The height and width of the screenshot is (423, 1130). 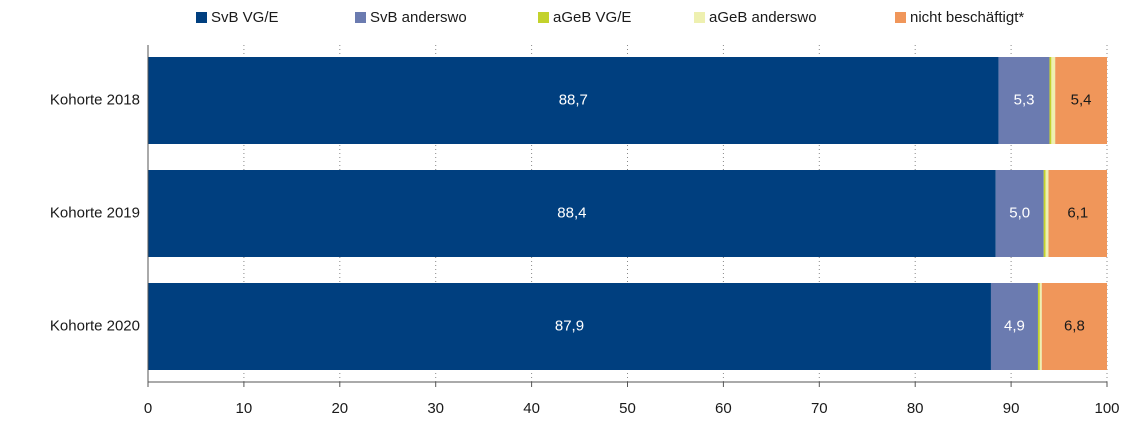 What do you see at coordinates (339, 408) in the screenshot?
I see `x-tick-label: 20` at bounding box center [339, 408].